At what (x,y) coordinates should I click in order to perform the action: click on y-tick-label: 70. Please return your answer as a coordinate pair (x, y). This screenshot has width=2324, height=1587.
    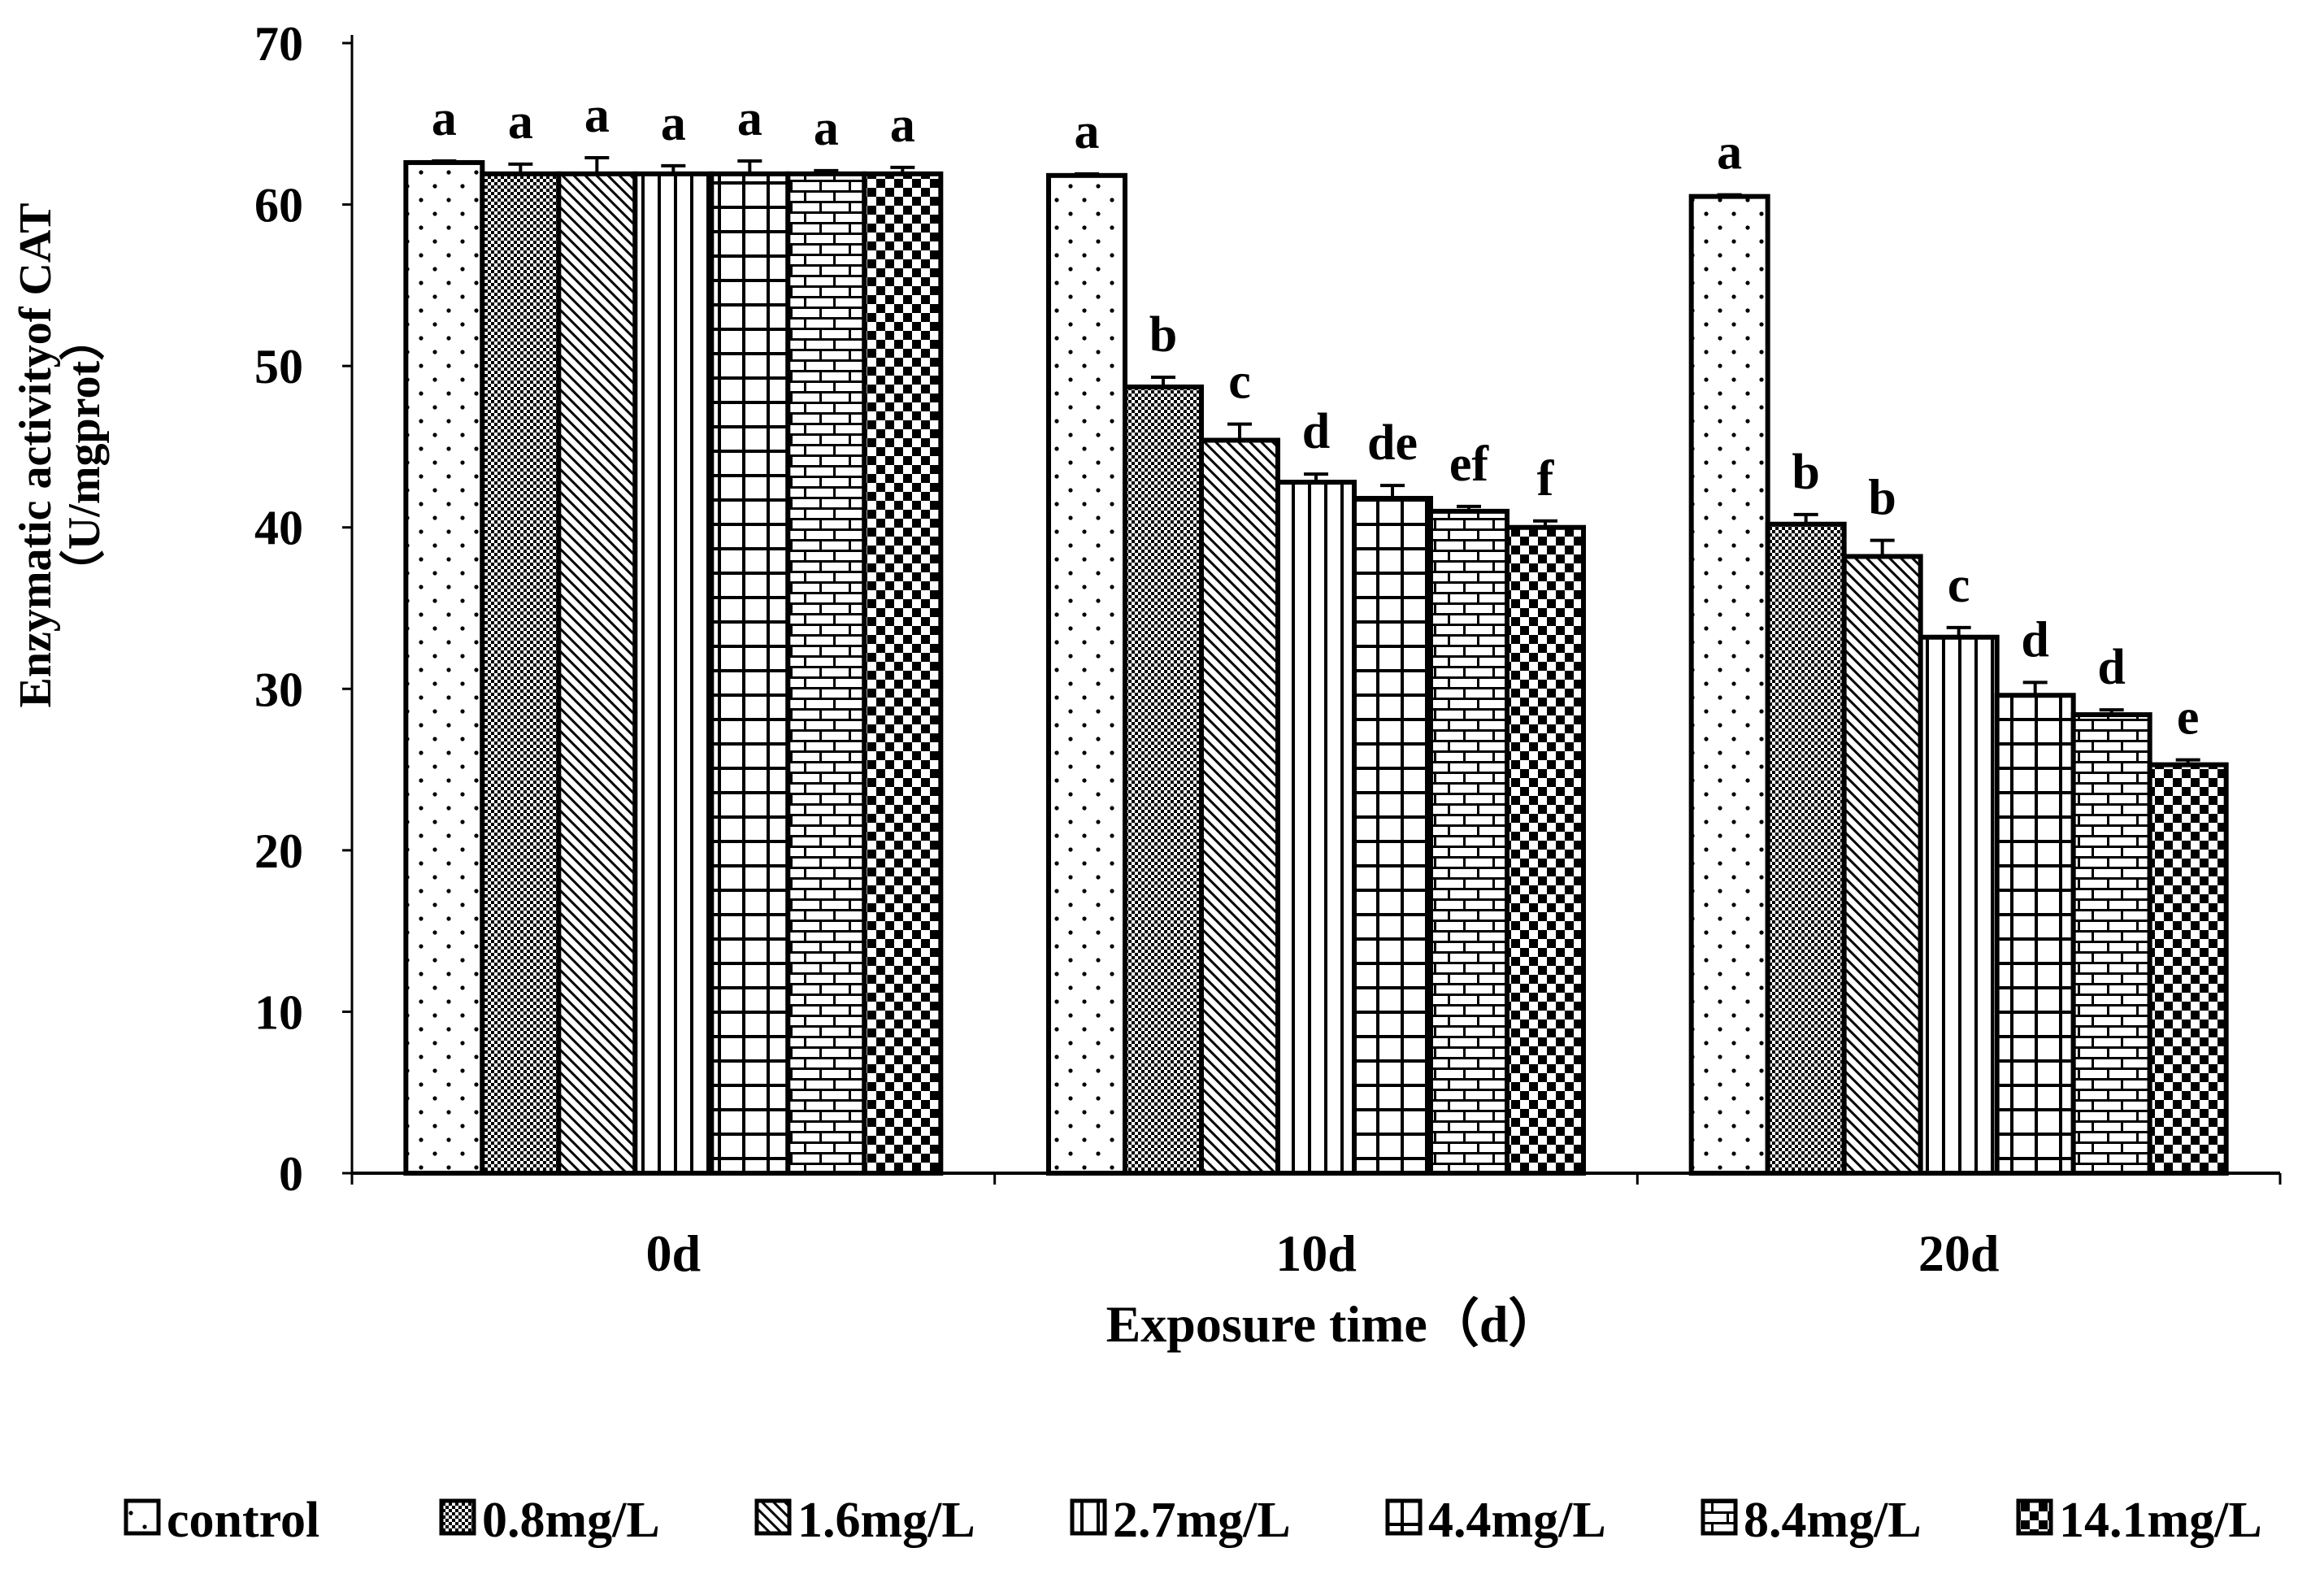
    Looking at the image, I should click on (278, 44).